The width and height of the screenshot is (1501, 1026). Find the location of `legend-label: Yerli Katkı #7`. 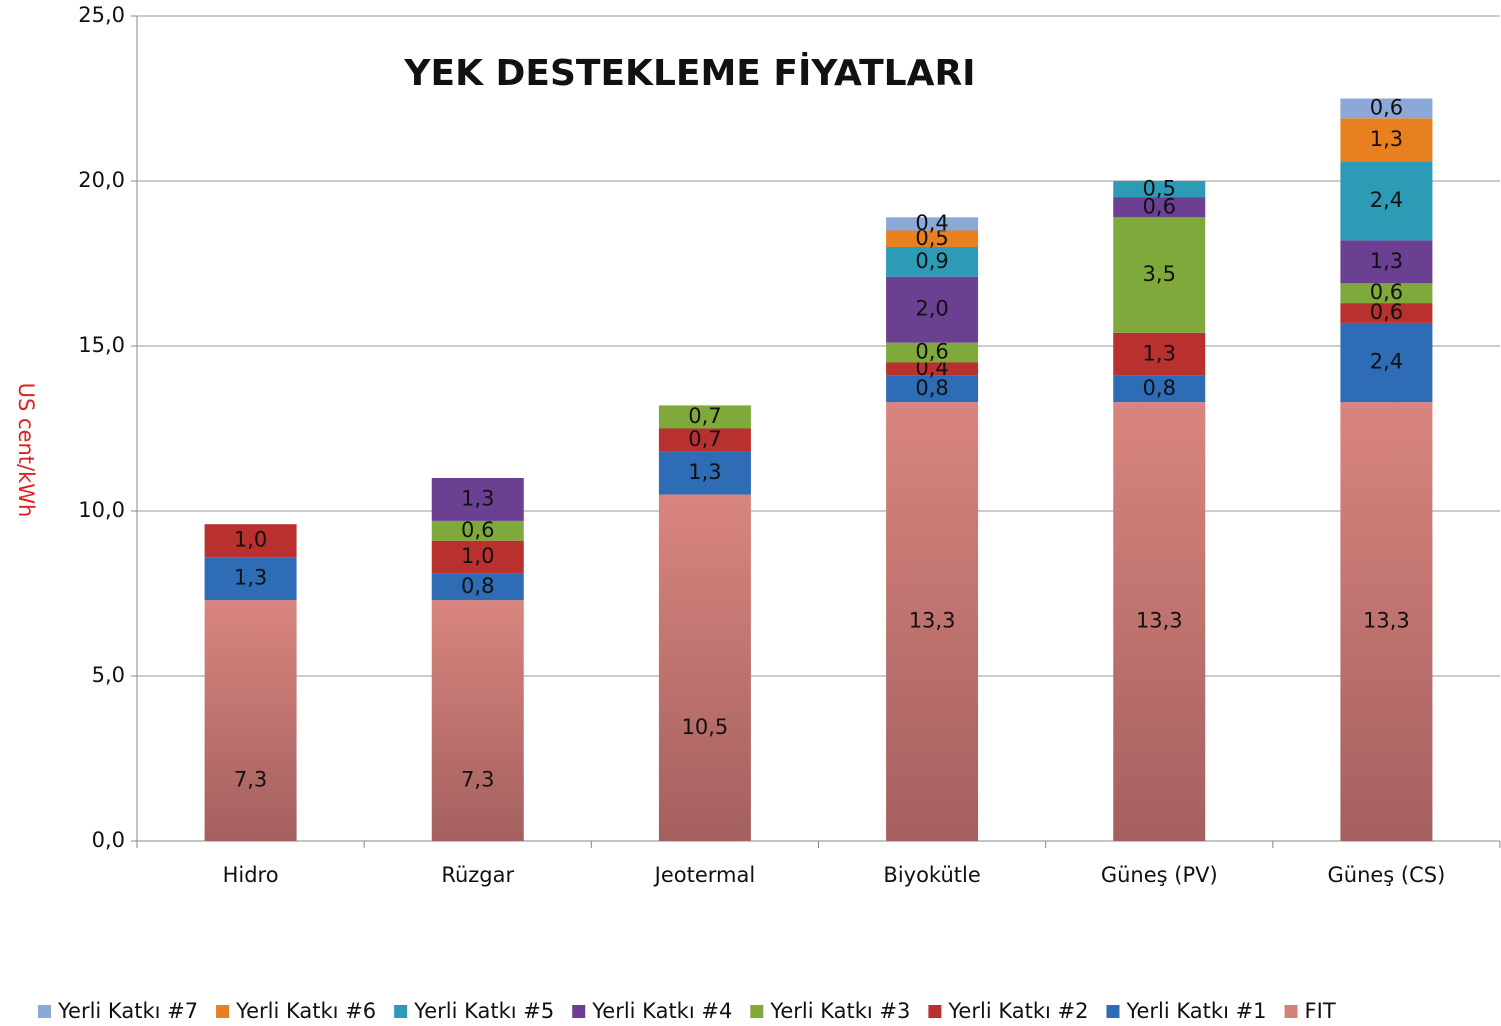

legend-label: Yerli Katkı #7 is located at coordinates (127, 1011).